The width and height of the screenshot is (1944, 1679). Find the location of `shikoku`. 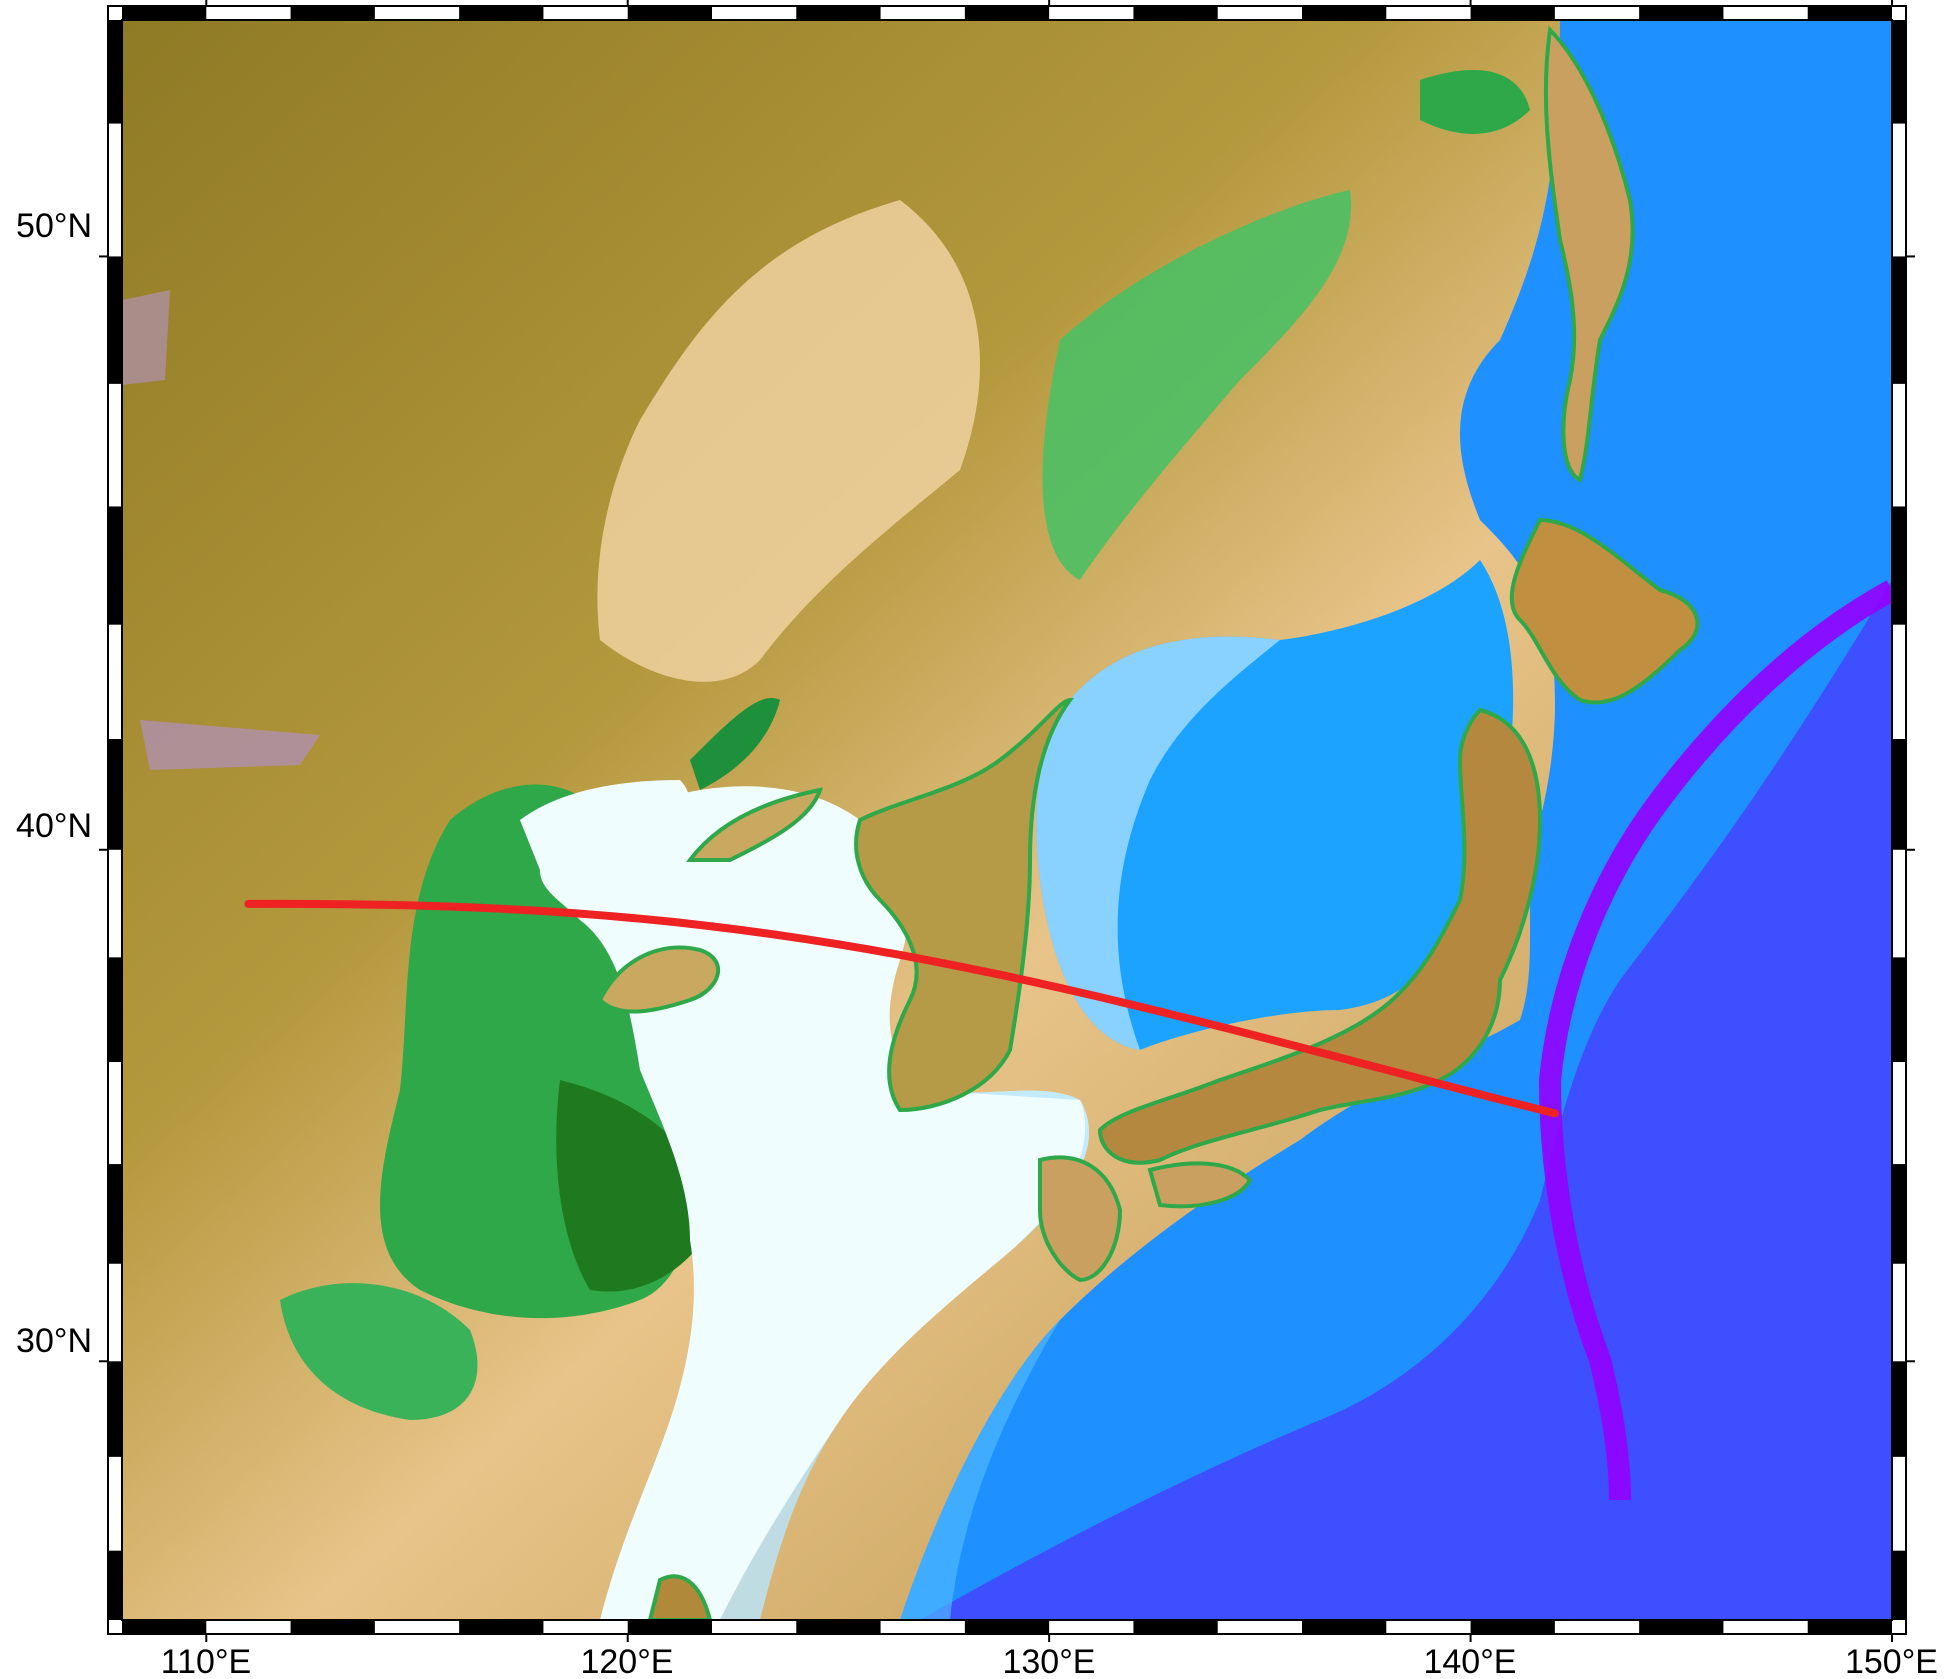

shikoku is located at coordinates (1200, 1185).